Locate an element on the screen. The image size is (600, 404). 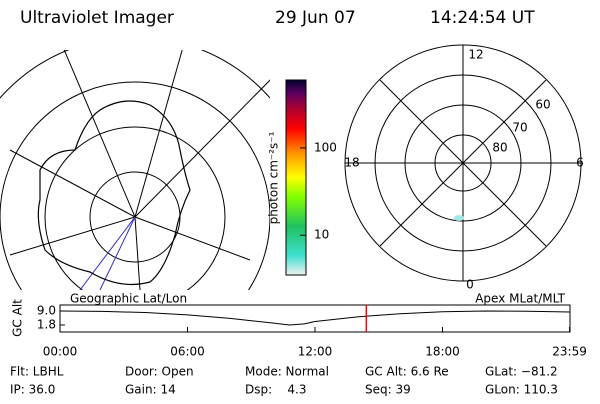
time: 14:24:54 UT is located at coordinates (482, 18).